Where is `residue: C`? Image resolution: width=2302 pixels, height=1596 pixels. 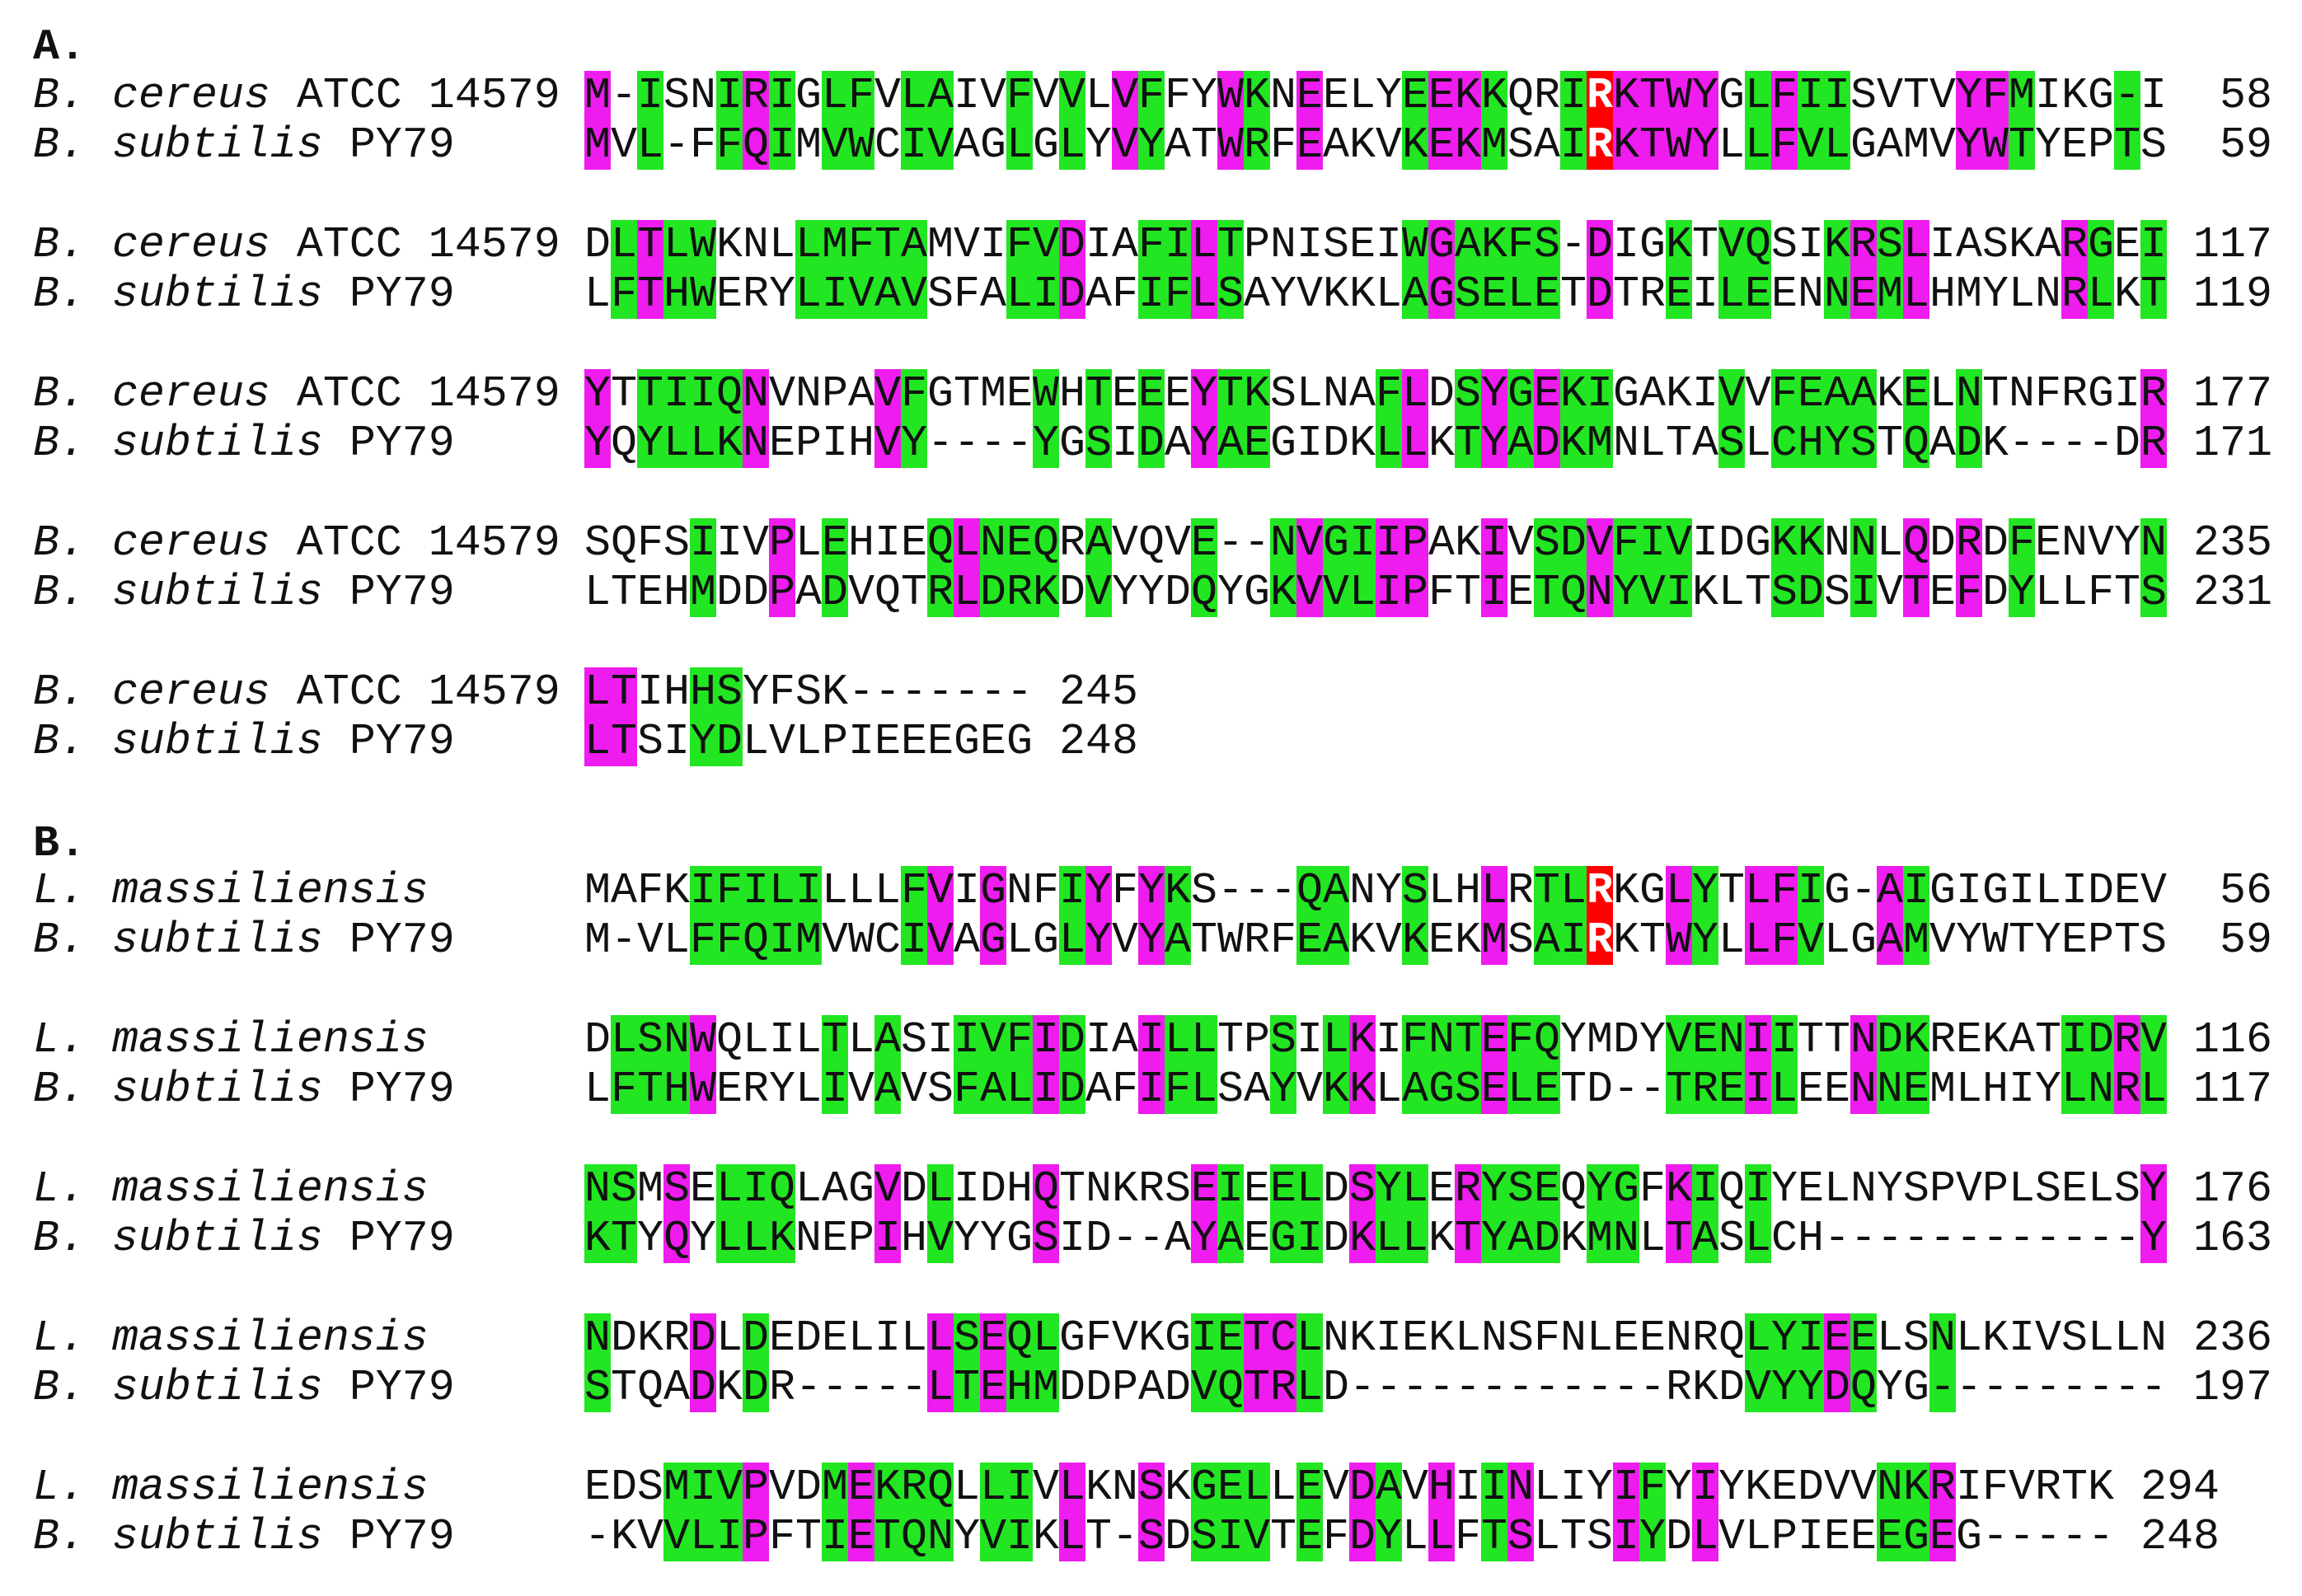
residue: C is located at coordinates (888, 146).